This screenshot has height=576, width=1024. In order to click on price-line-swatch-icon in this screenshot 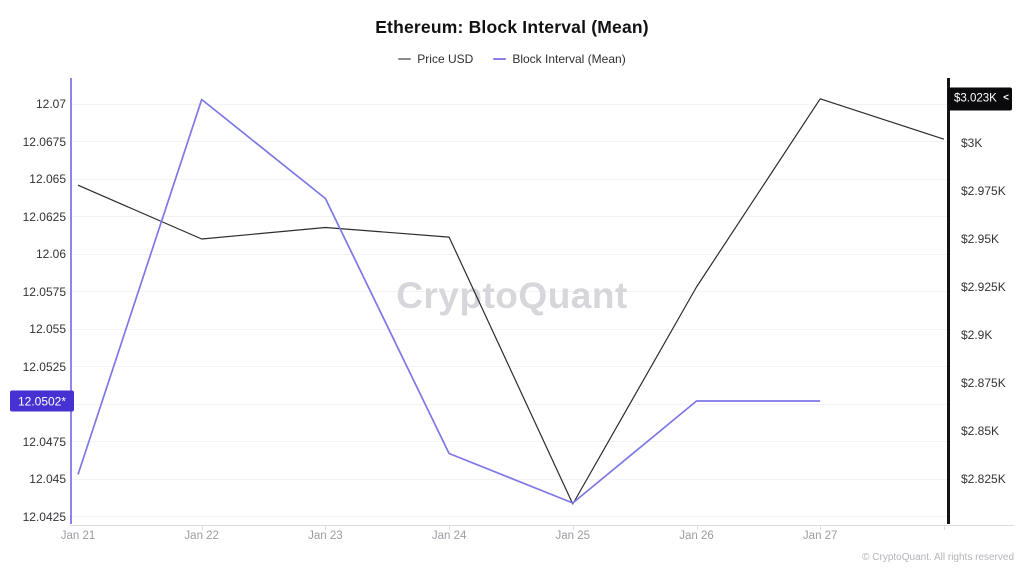, I will do `click(405, 59)`.